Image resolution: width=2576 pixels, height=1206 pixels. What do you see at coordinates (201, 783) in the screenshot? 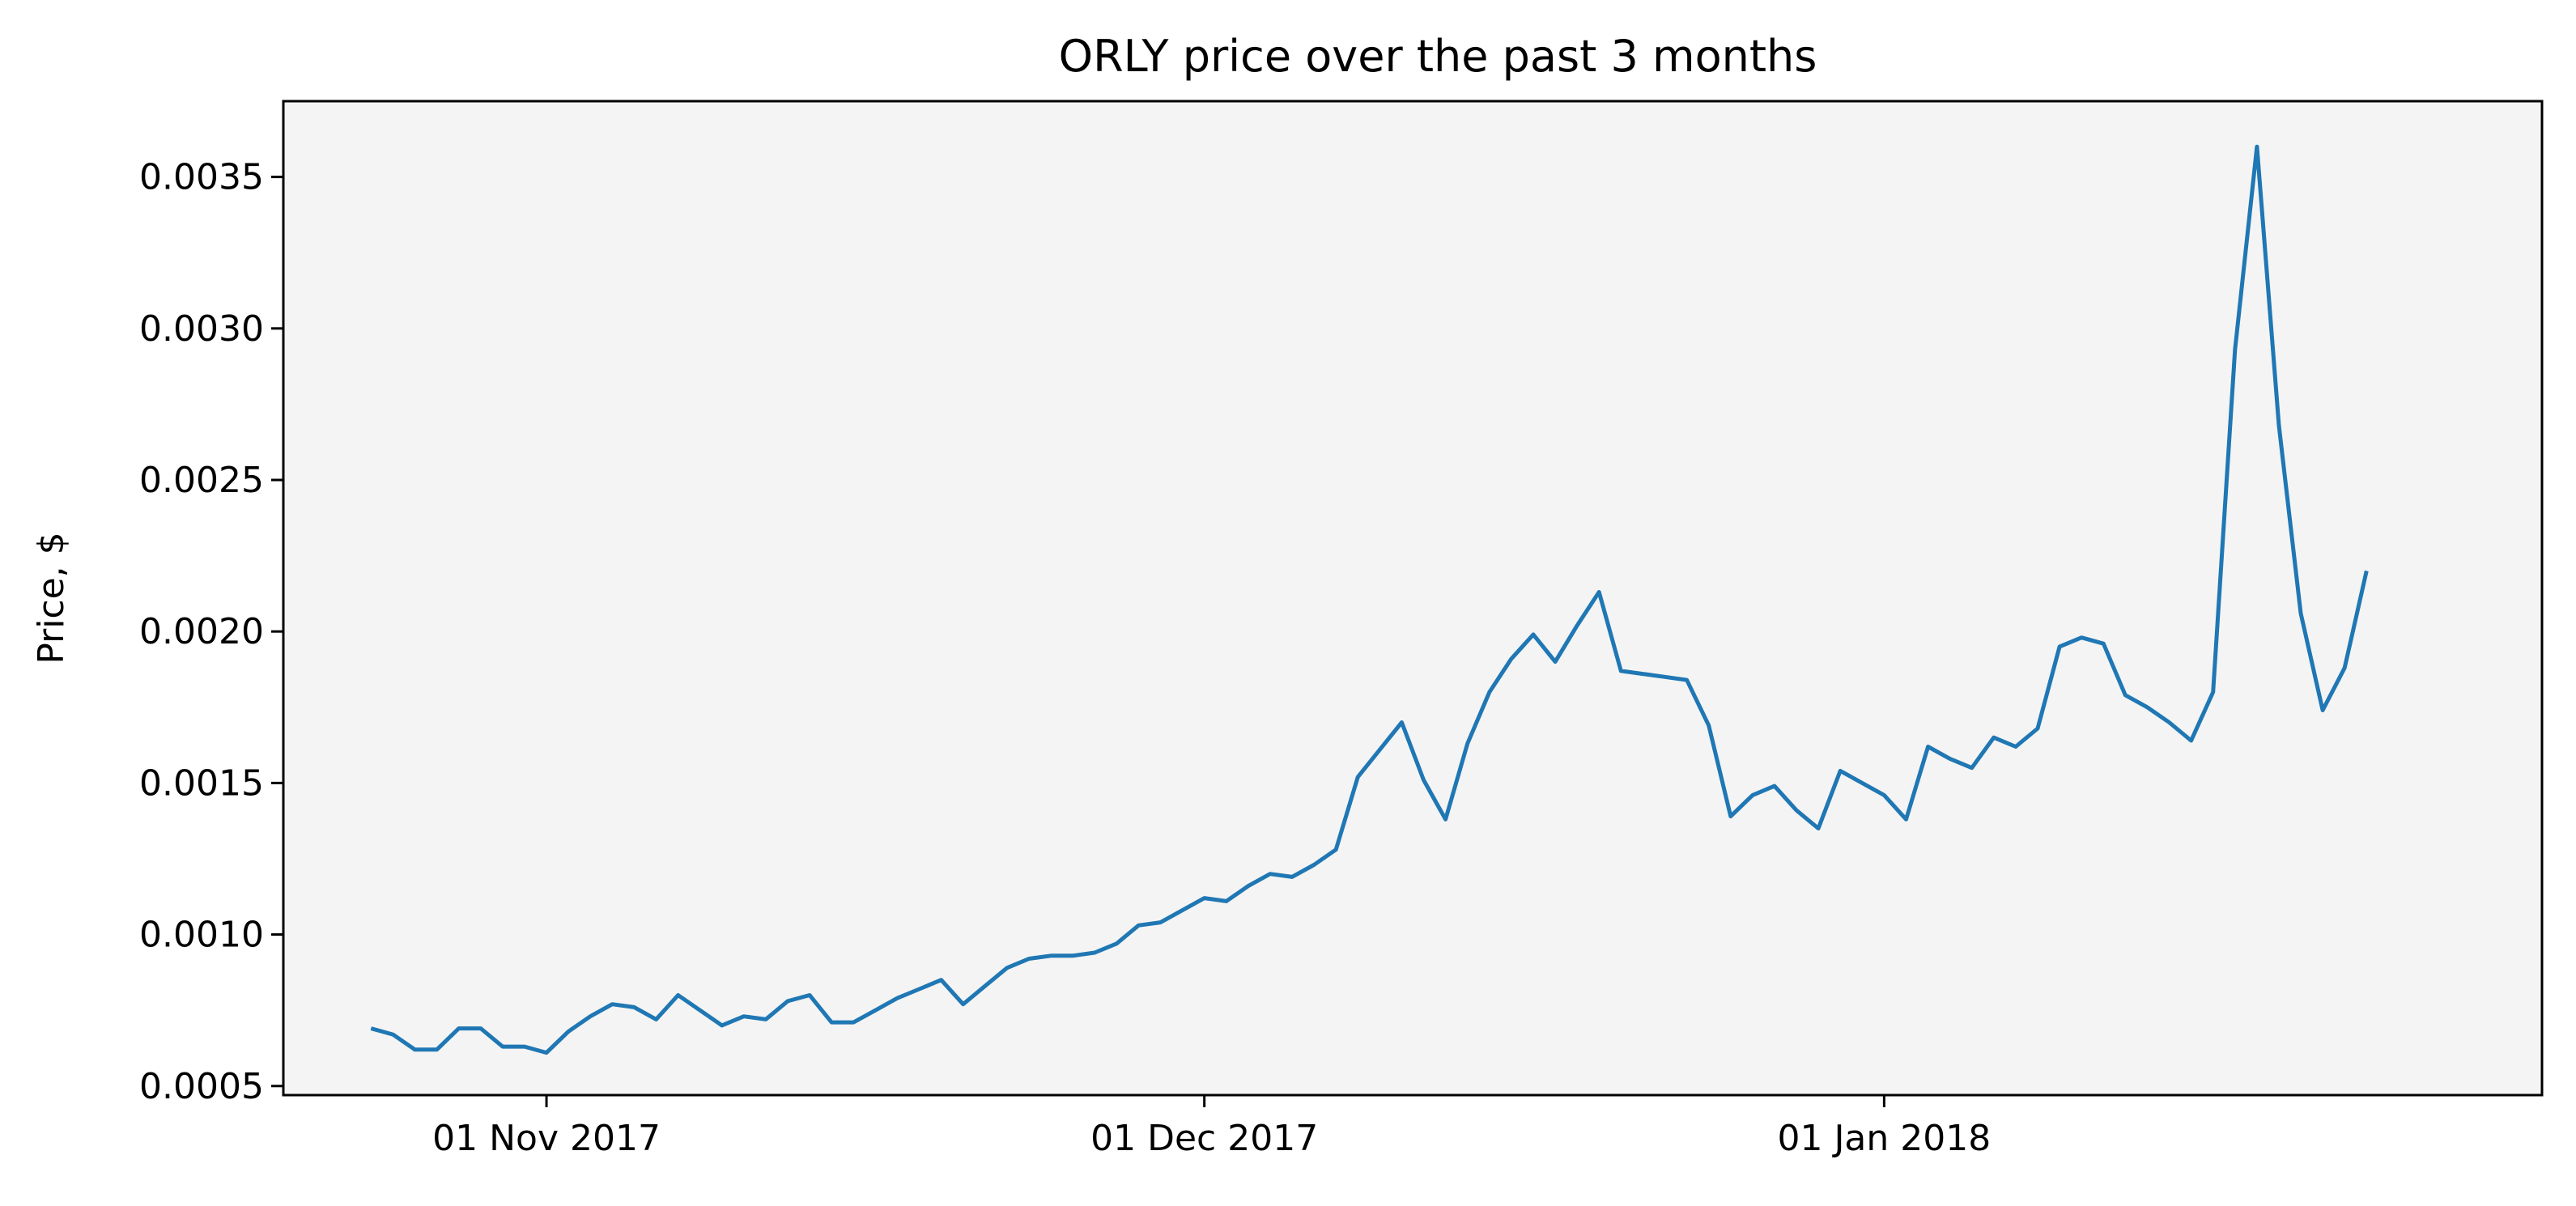
I see `y-tick-label: 0.0015` at bounding box center [201, 783].